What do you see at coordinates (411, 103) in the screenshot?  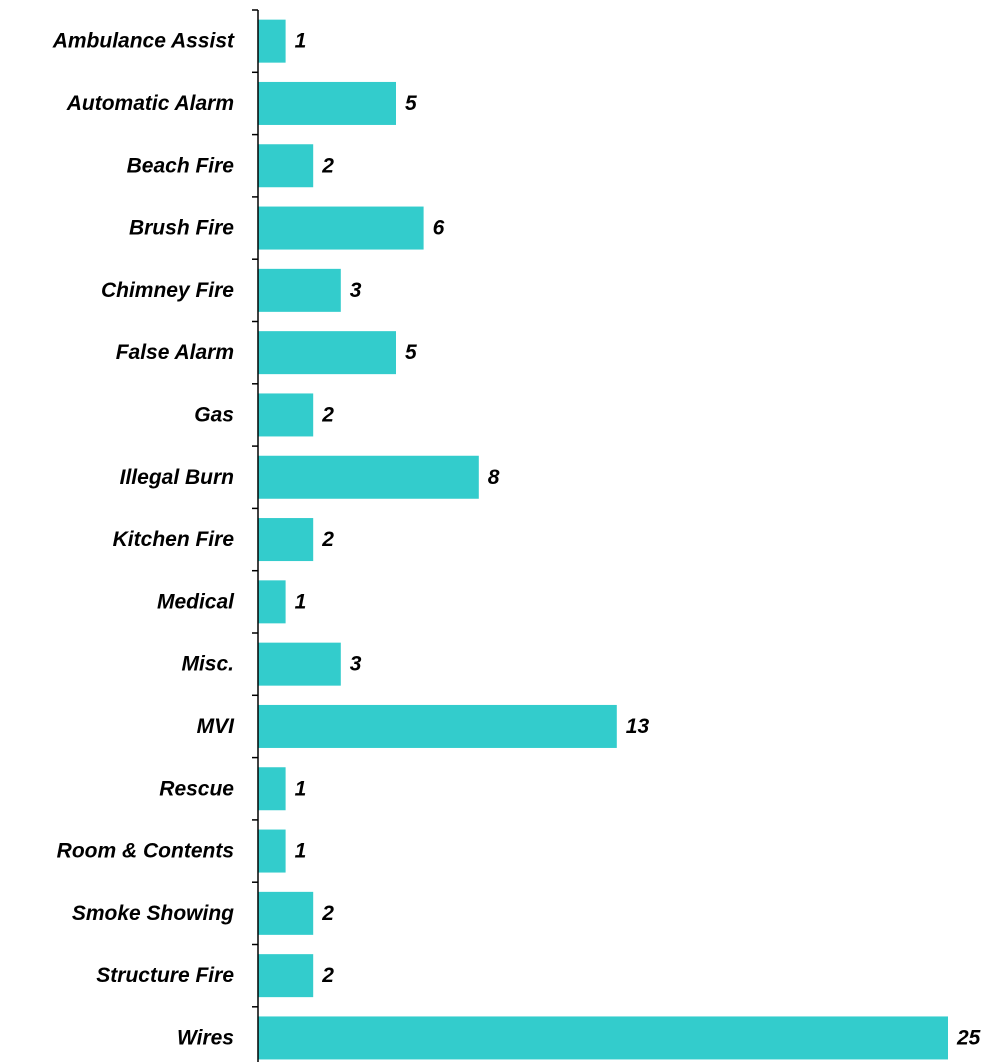 I see `value-label-automatic-alarm: 5` at bounding box center [411, 103].